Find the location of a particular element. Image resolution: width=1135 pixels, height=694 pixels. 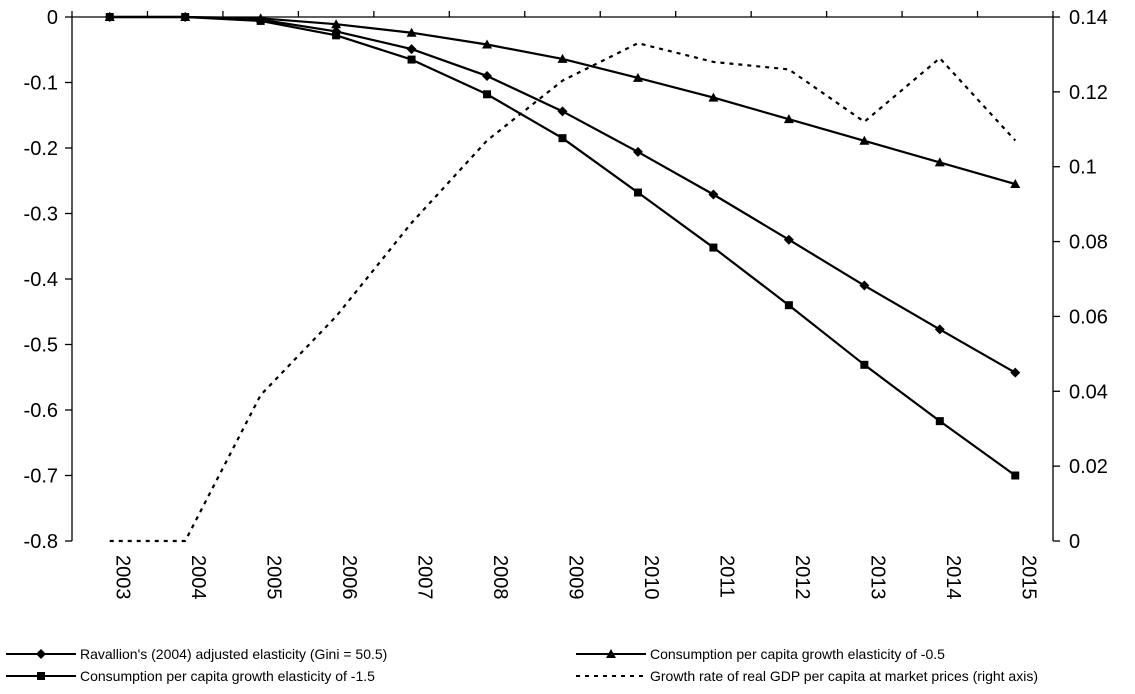

right-tick-label: 0.04 is located at coordinates (1088, 392).